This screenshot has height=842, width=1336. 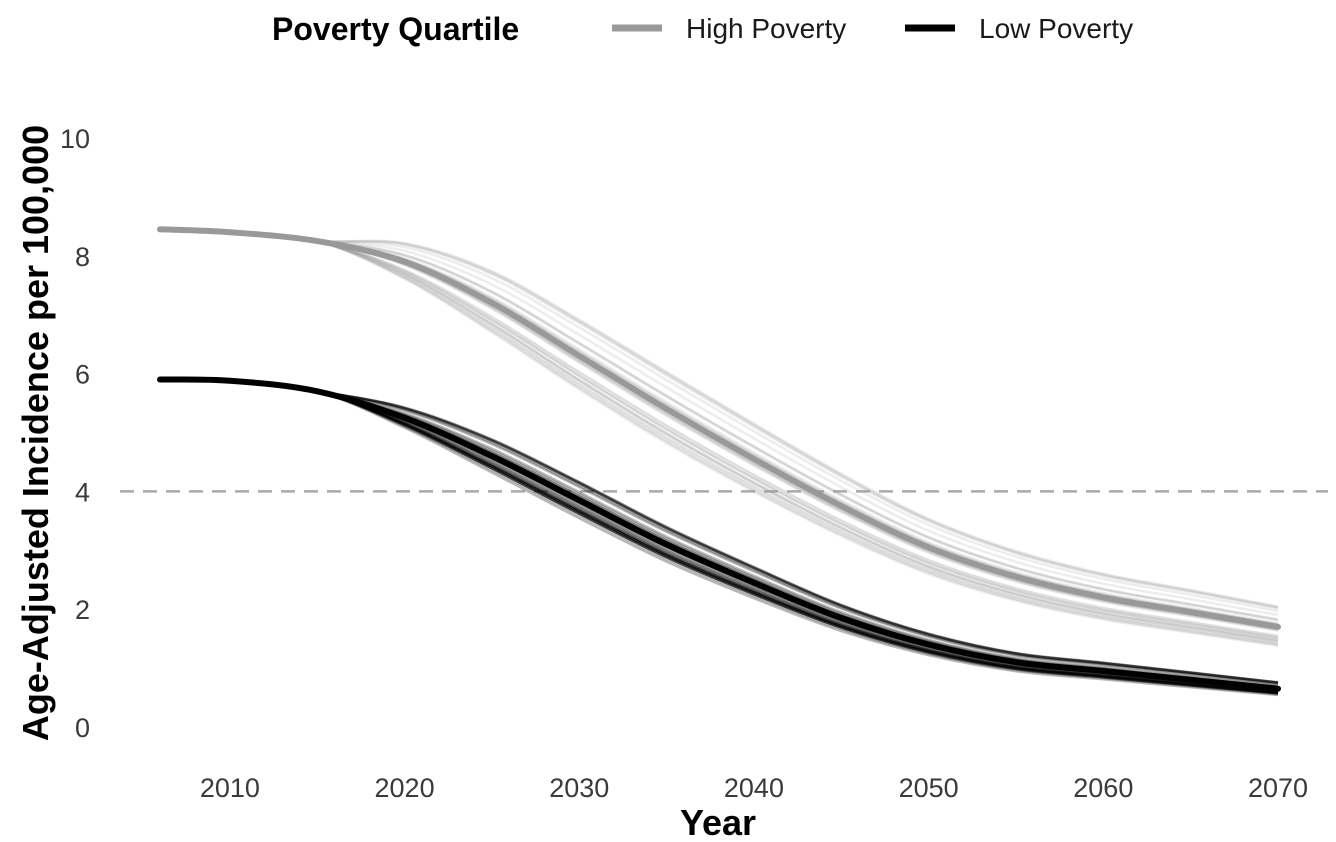 What do you see at coordinates (718, 822) in the screenshot?
I see `x-axis-title: Year` at bounding box center [718, 822].